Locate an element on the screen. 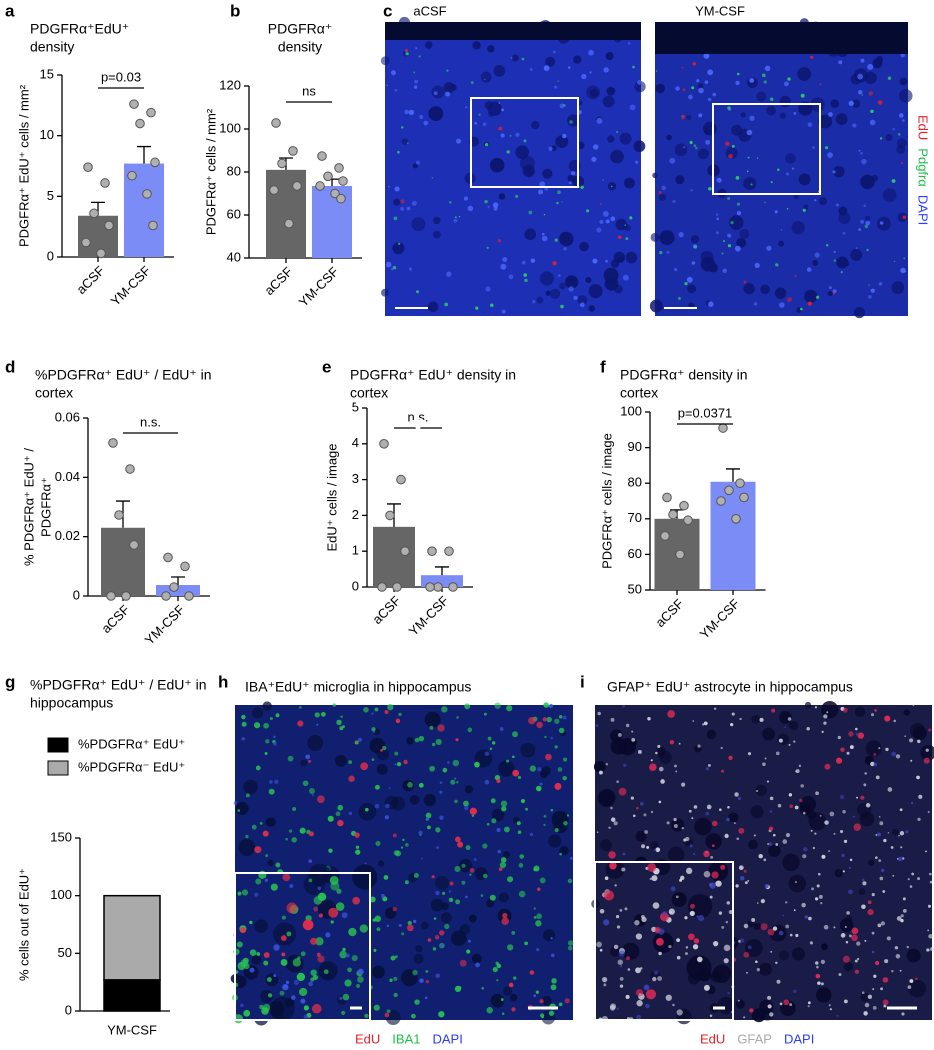 The image size is (934, 1050). y-tick-label: 60 is located at coordinates (635, 553).